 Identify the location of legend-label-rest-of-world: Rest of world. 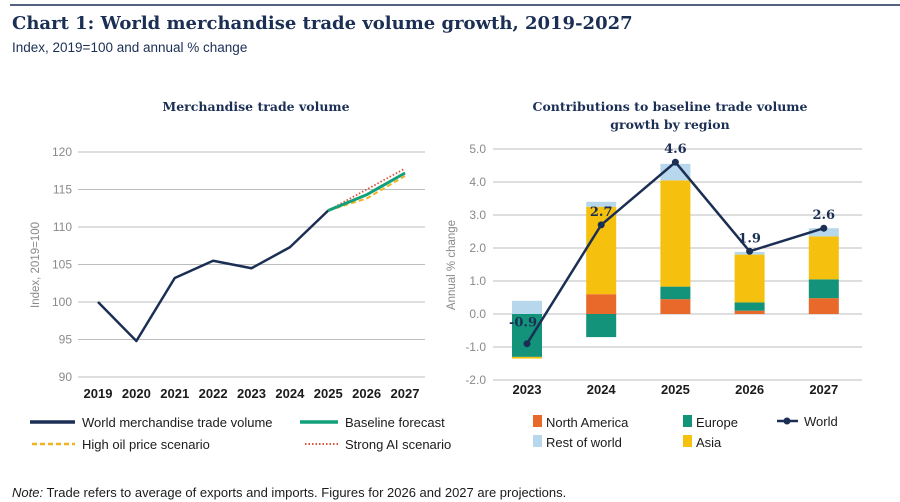
(584, 442).